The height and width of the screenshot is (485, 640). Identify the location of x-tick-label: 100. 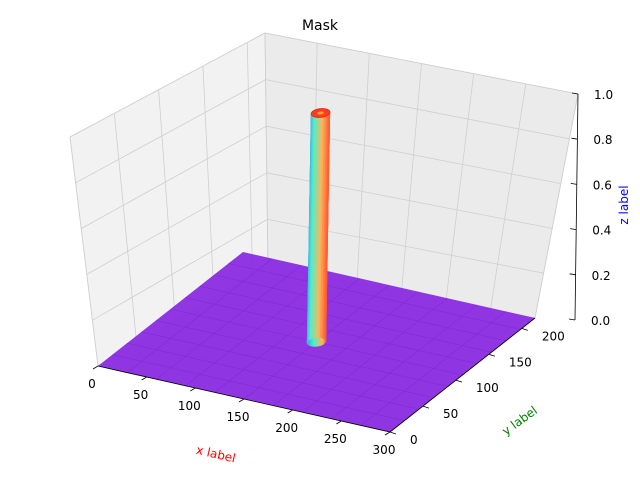
(189, 406).